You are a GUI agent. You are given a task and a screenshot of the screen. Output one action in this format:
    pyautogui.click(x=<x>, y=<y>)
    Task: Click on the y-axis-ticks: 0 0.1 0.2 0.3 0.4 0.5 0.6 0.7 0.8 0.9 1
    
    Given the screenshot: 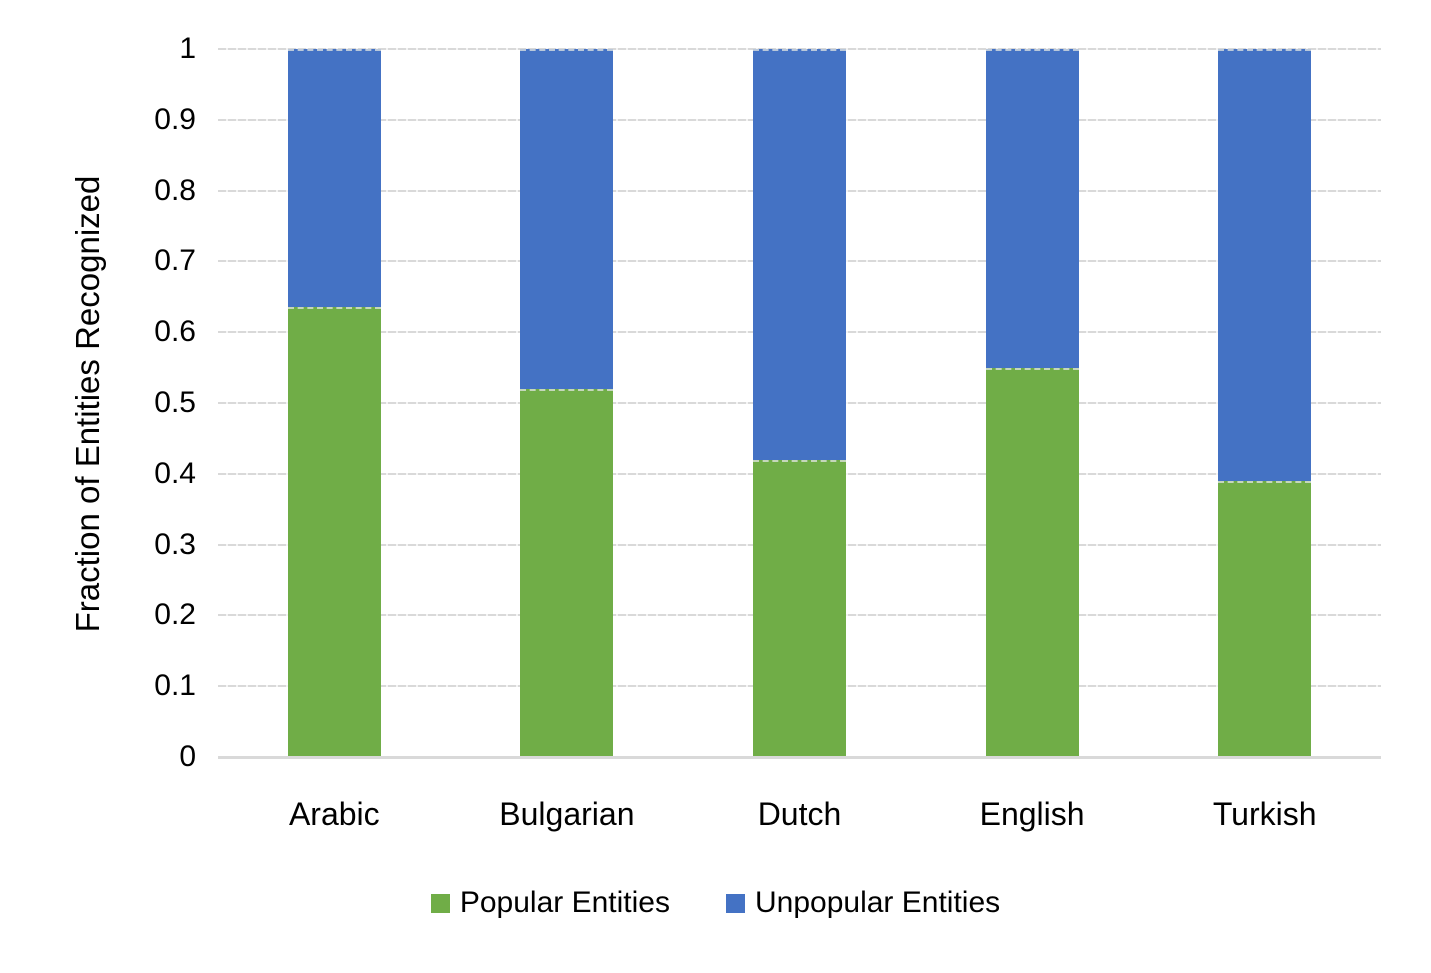 What is the action you would take?
    pyautogui.click(x=98, y=403)
    